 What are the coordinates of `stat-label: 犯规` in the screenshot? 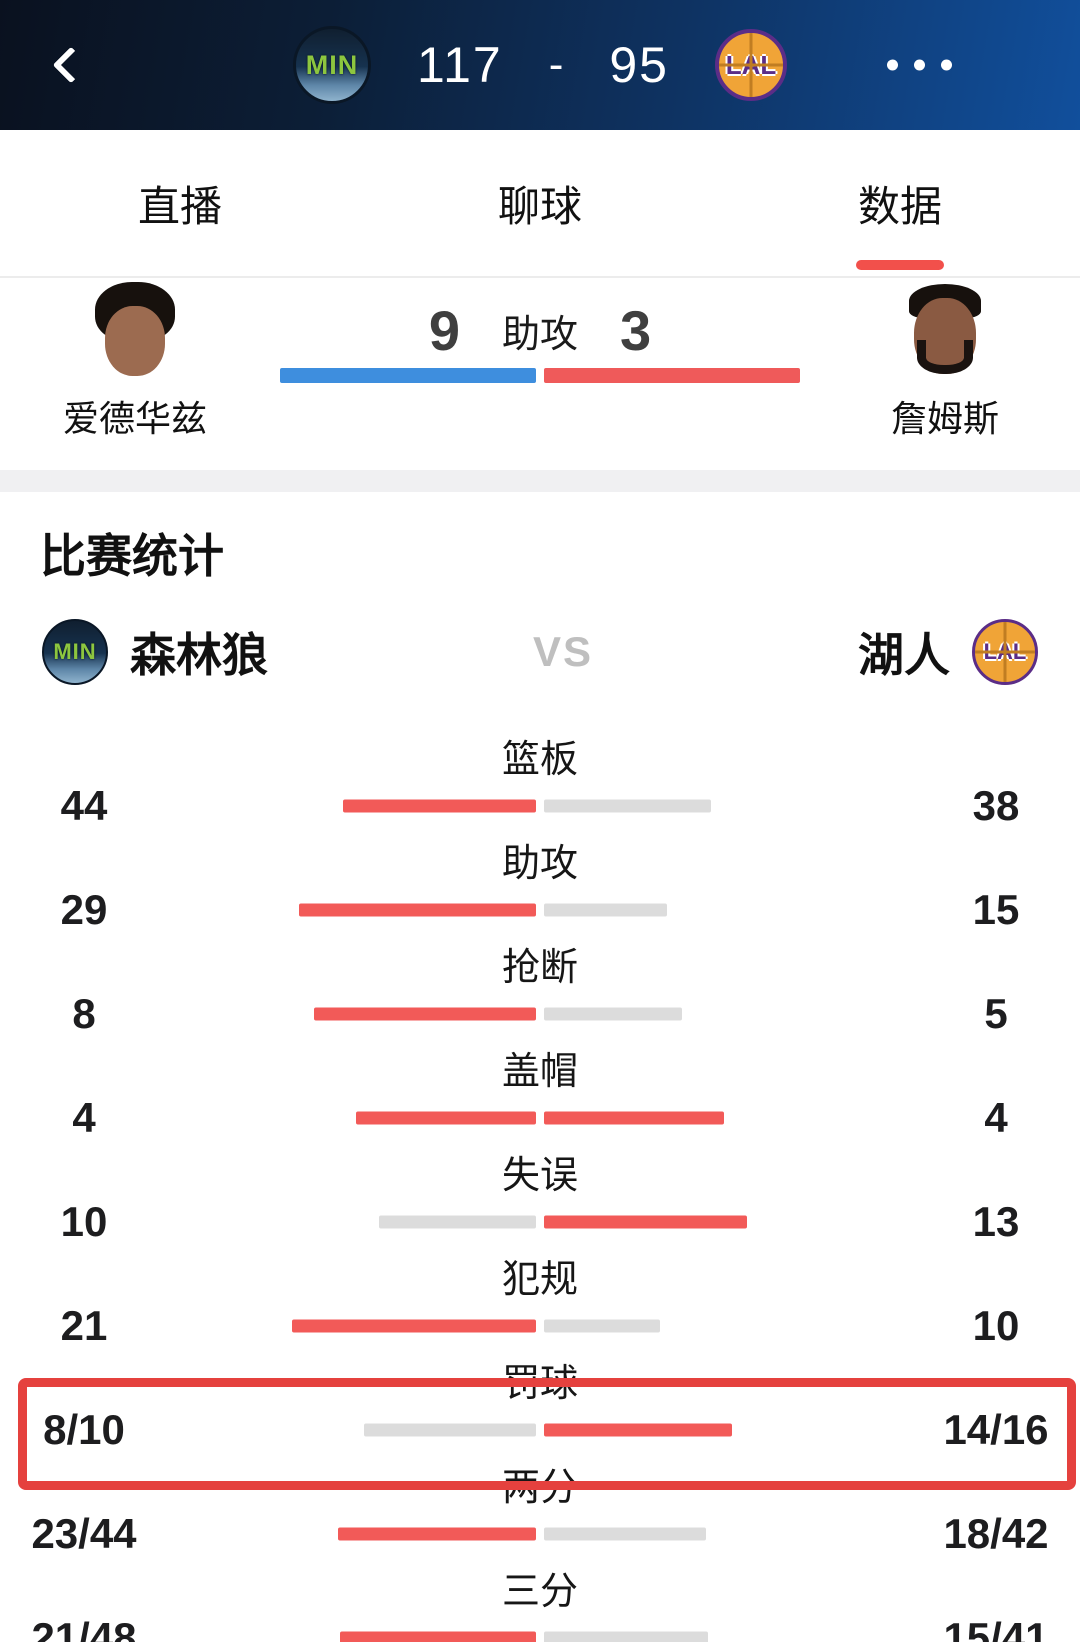 It's located at (539, 1280).